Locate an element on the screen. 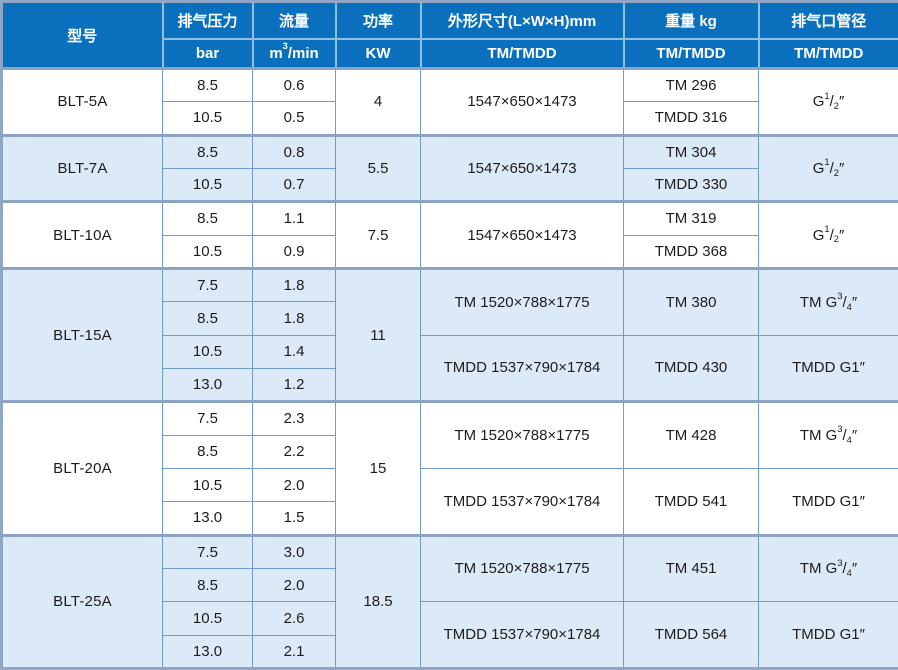 The image size is (898, 670). table-row: 8.5 2.2 is located at coordinates (450, 451).